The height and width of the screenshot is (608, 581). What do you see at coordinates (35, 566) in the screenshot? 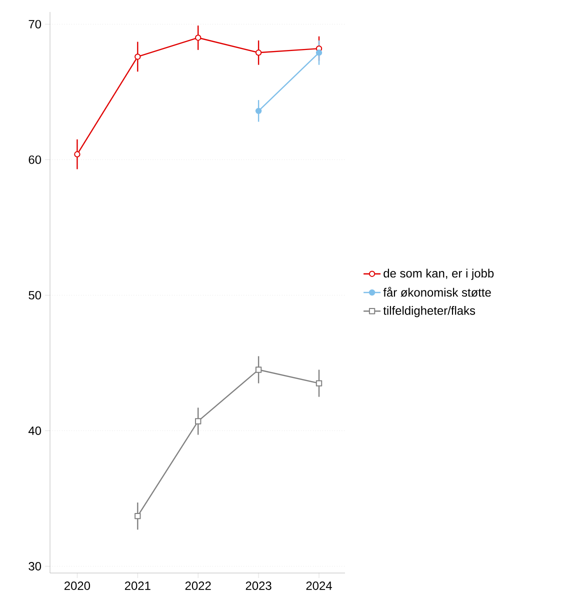
I see `y-tick-label: 30` at bounding box center [35, 566].